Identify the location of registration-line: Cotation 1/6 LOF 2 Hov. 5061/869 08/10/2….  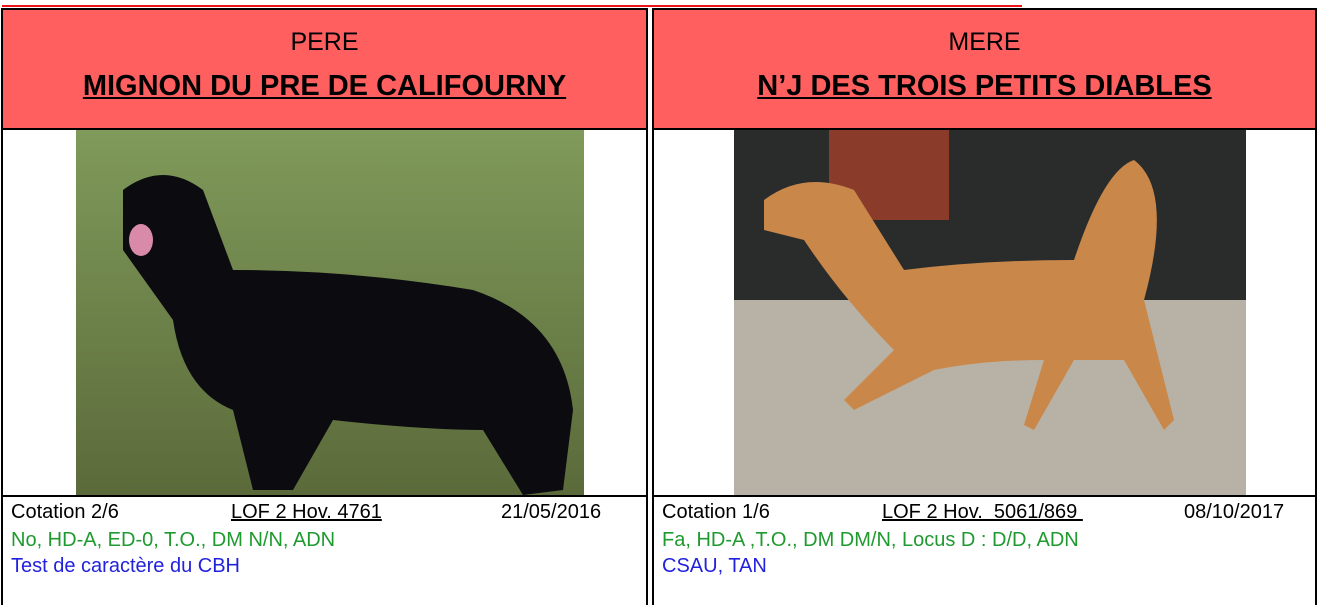
(984, 512).